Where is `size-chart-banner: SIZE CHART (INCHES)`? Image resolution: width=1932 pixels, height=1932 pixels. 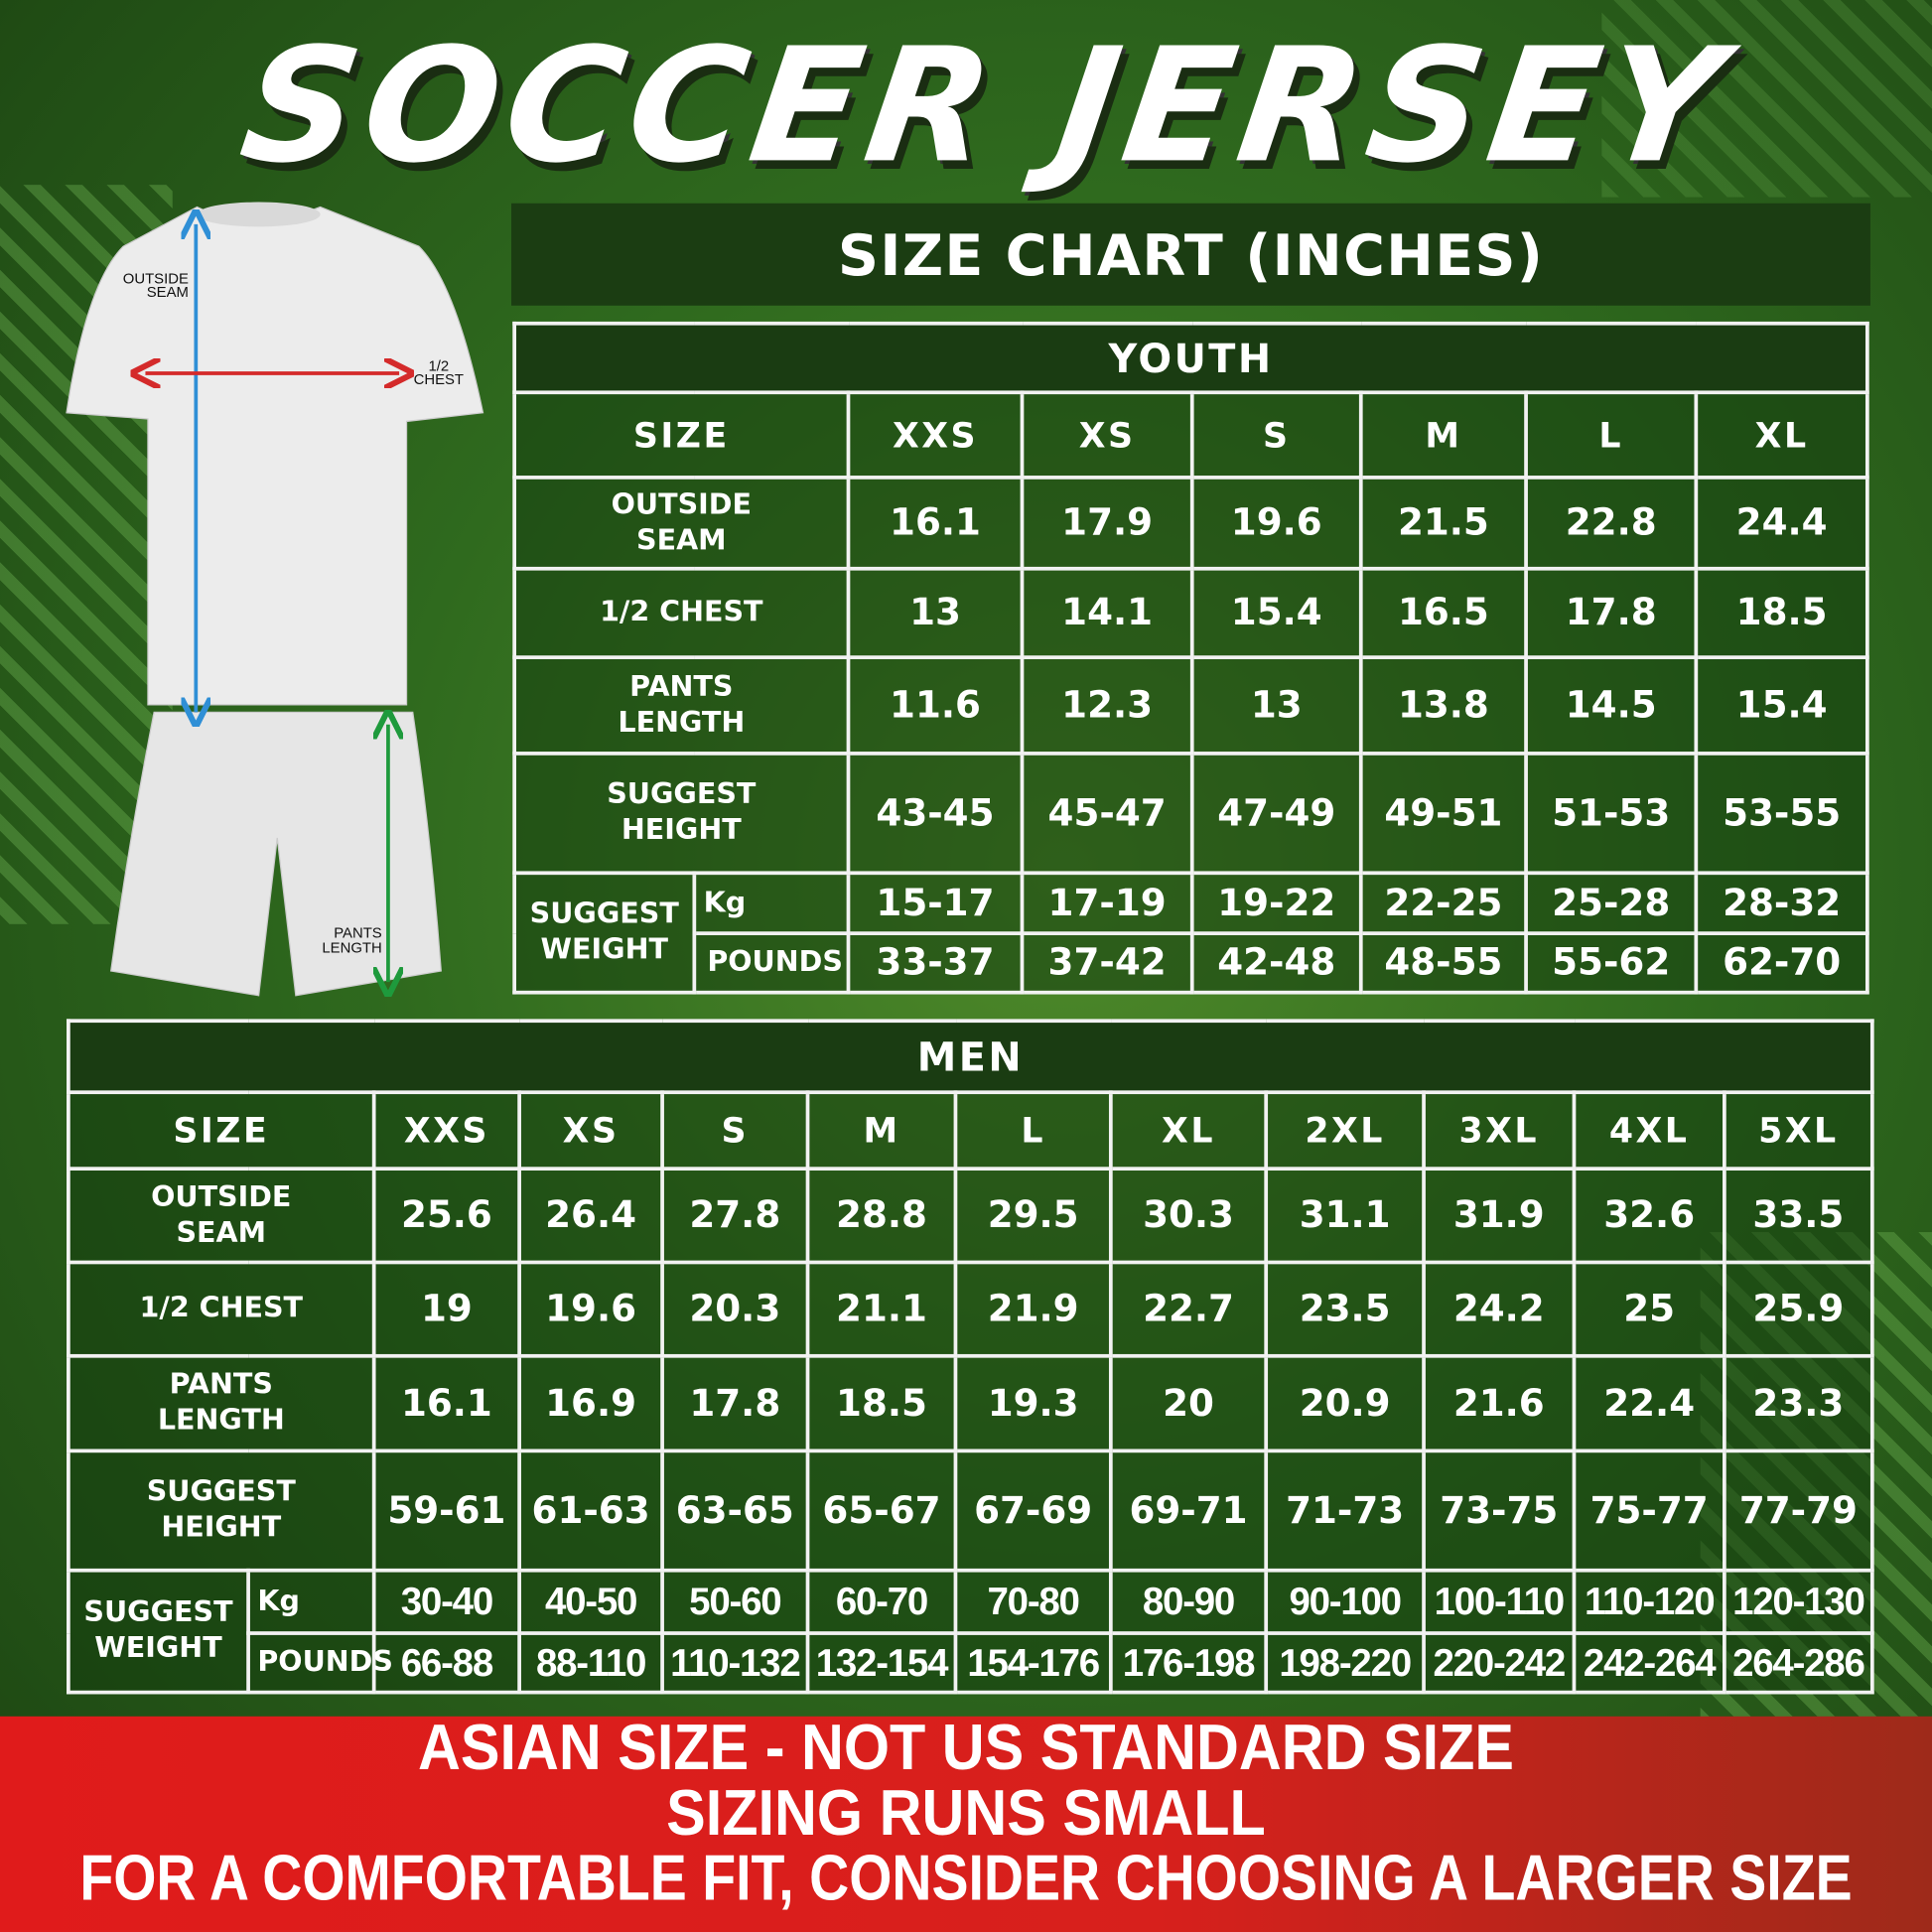
size-chart-banner: SIZE CHART (INCHES) is located at coordinates (1191, 255).